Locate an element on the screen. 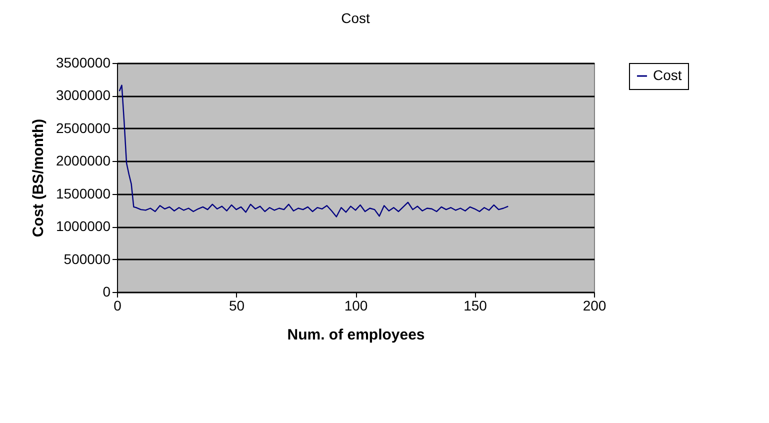  y-tick-label: 500000 is located at coordinates (87, 258).